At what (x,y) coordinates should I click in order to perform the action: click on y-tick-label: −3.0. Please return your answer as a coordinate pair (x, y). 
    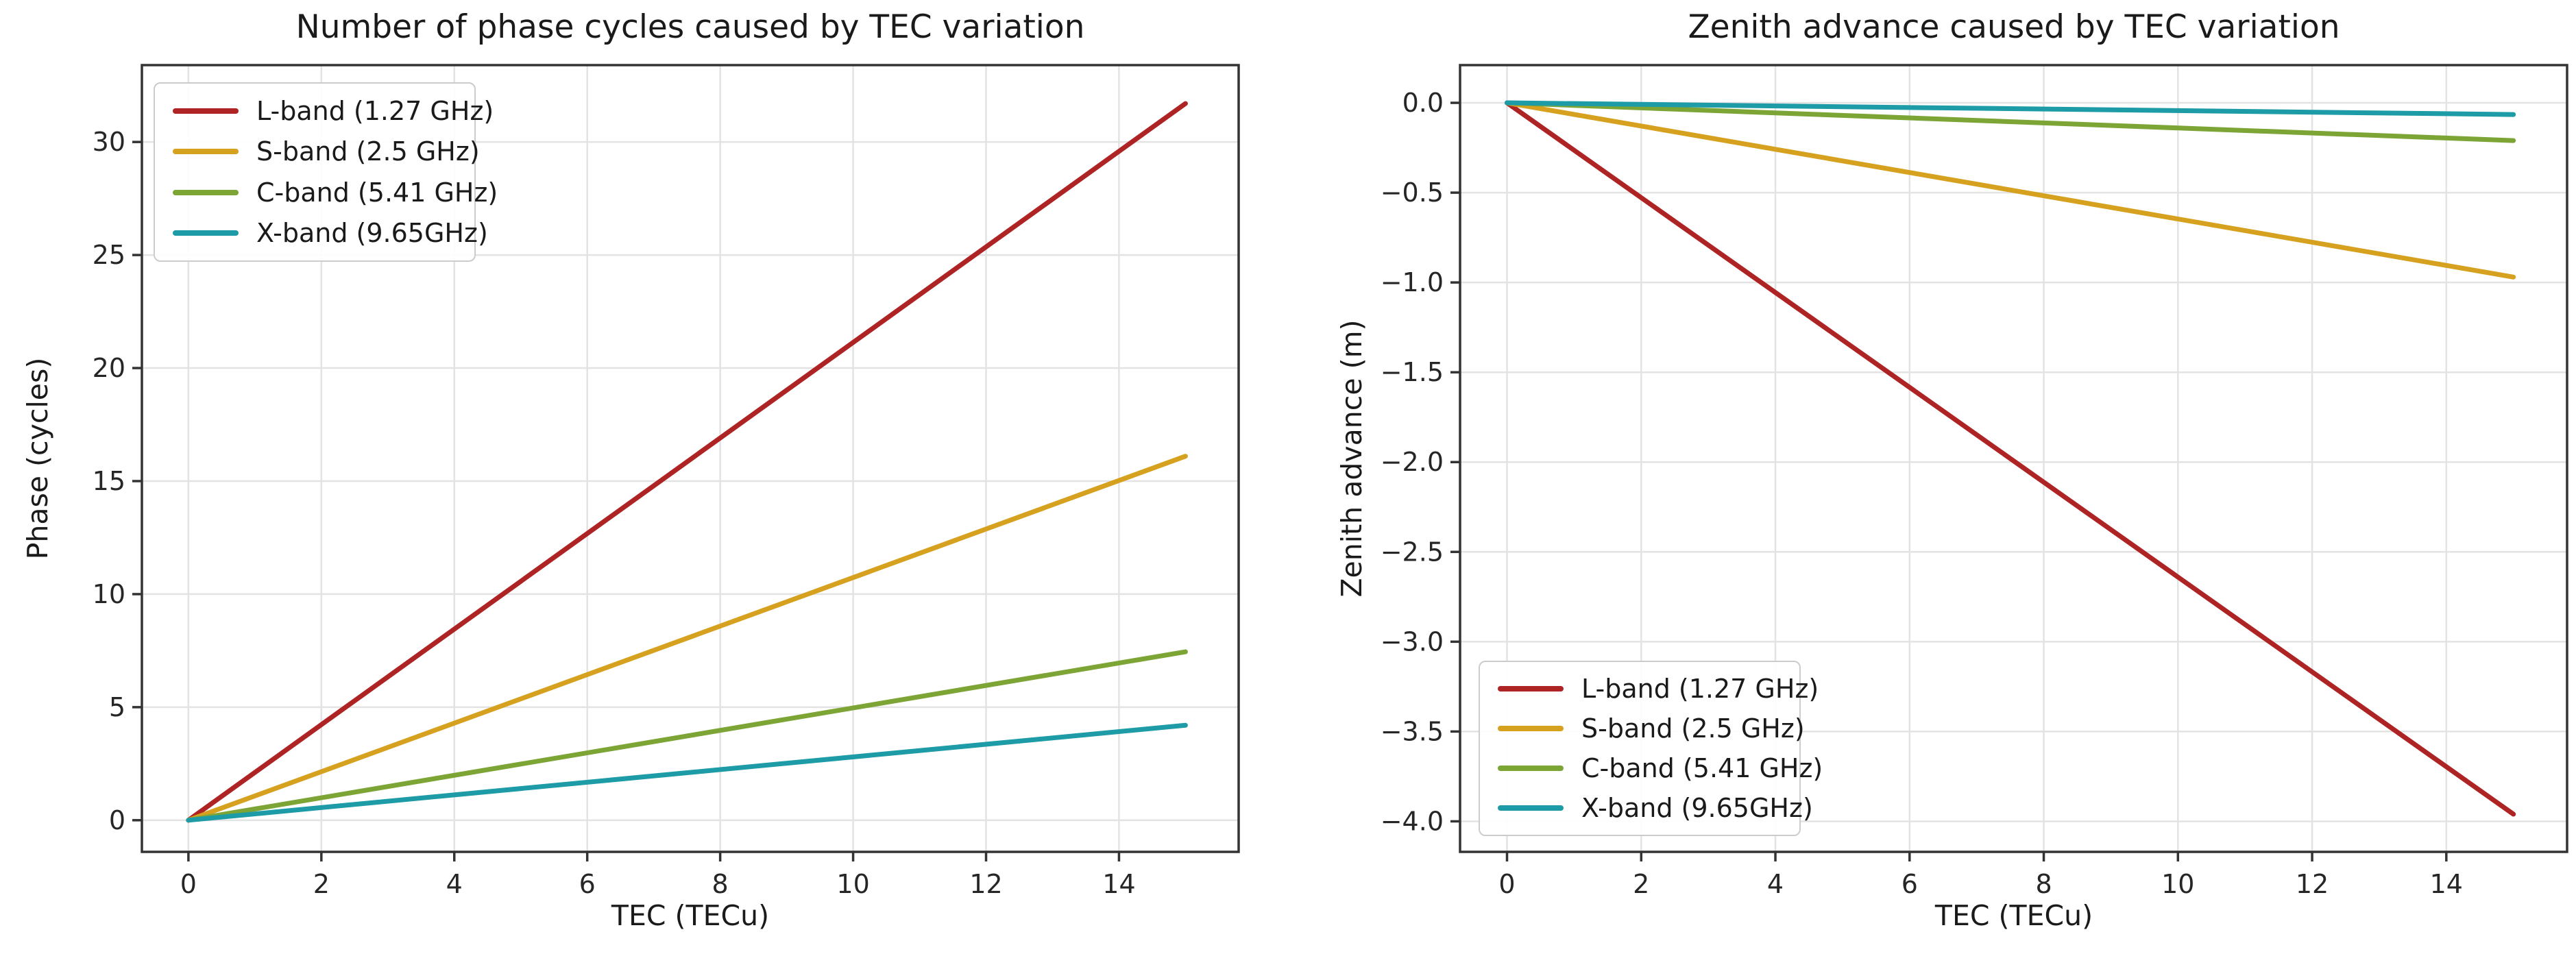
    Looking at the image, I should click on (1412, 641).